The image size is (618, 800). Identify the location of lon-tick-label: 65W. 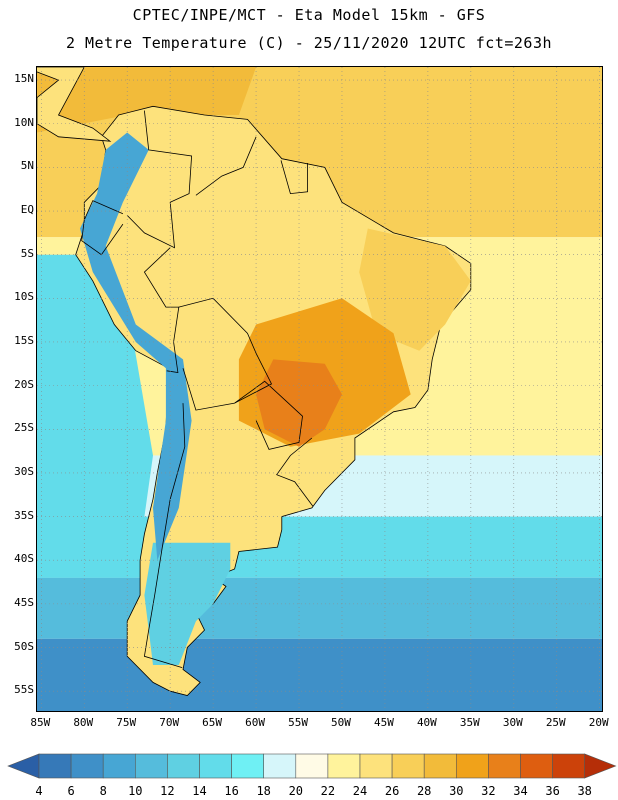
(212, 722).